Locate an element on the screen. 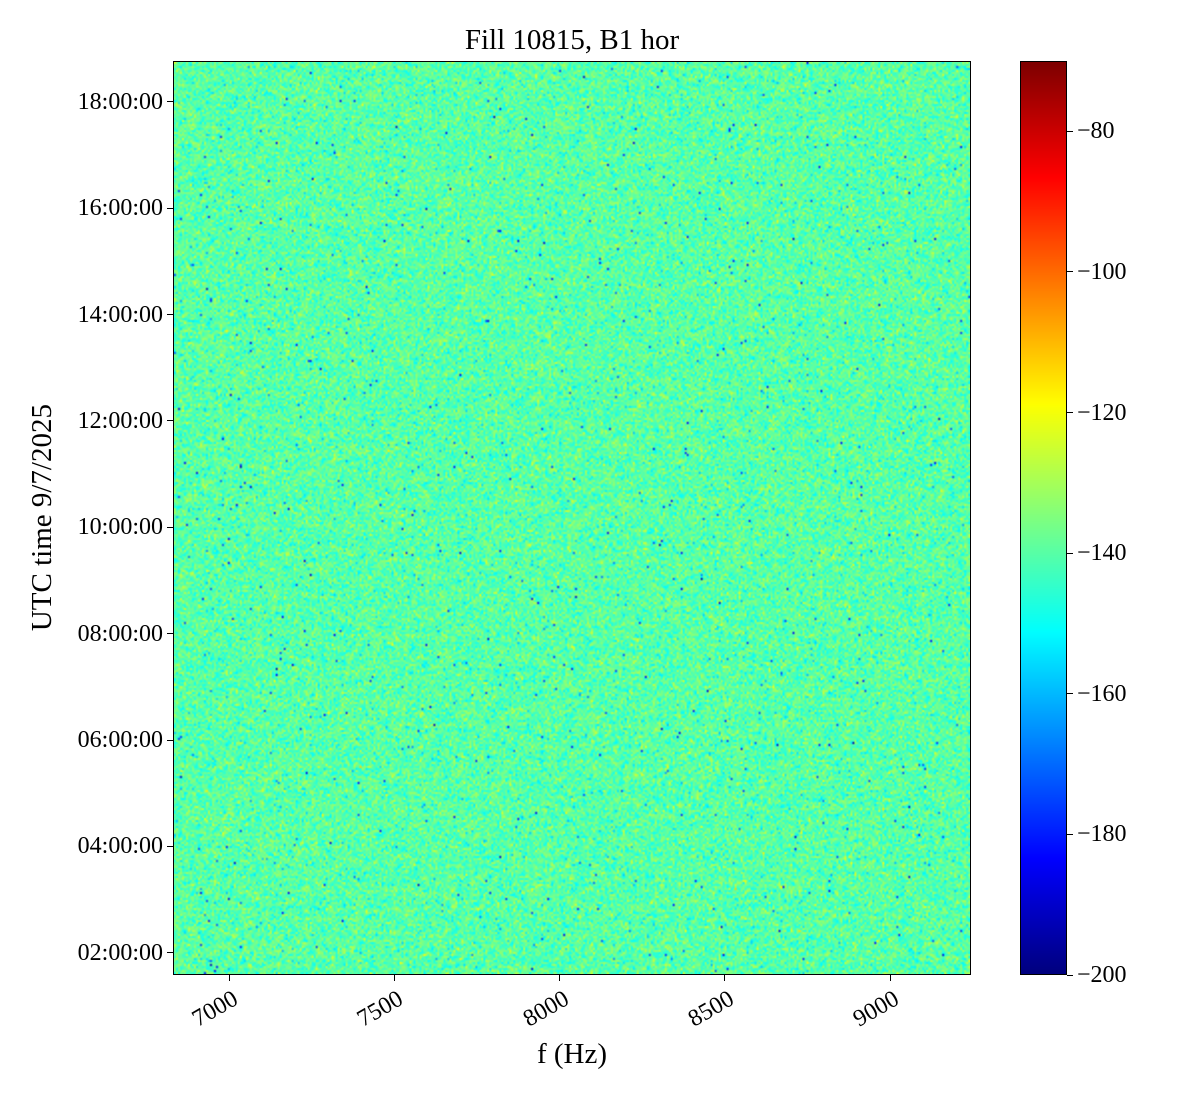  colorbar-tick-label: −160 is located at coordinates (1102, 693).